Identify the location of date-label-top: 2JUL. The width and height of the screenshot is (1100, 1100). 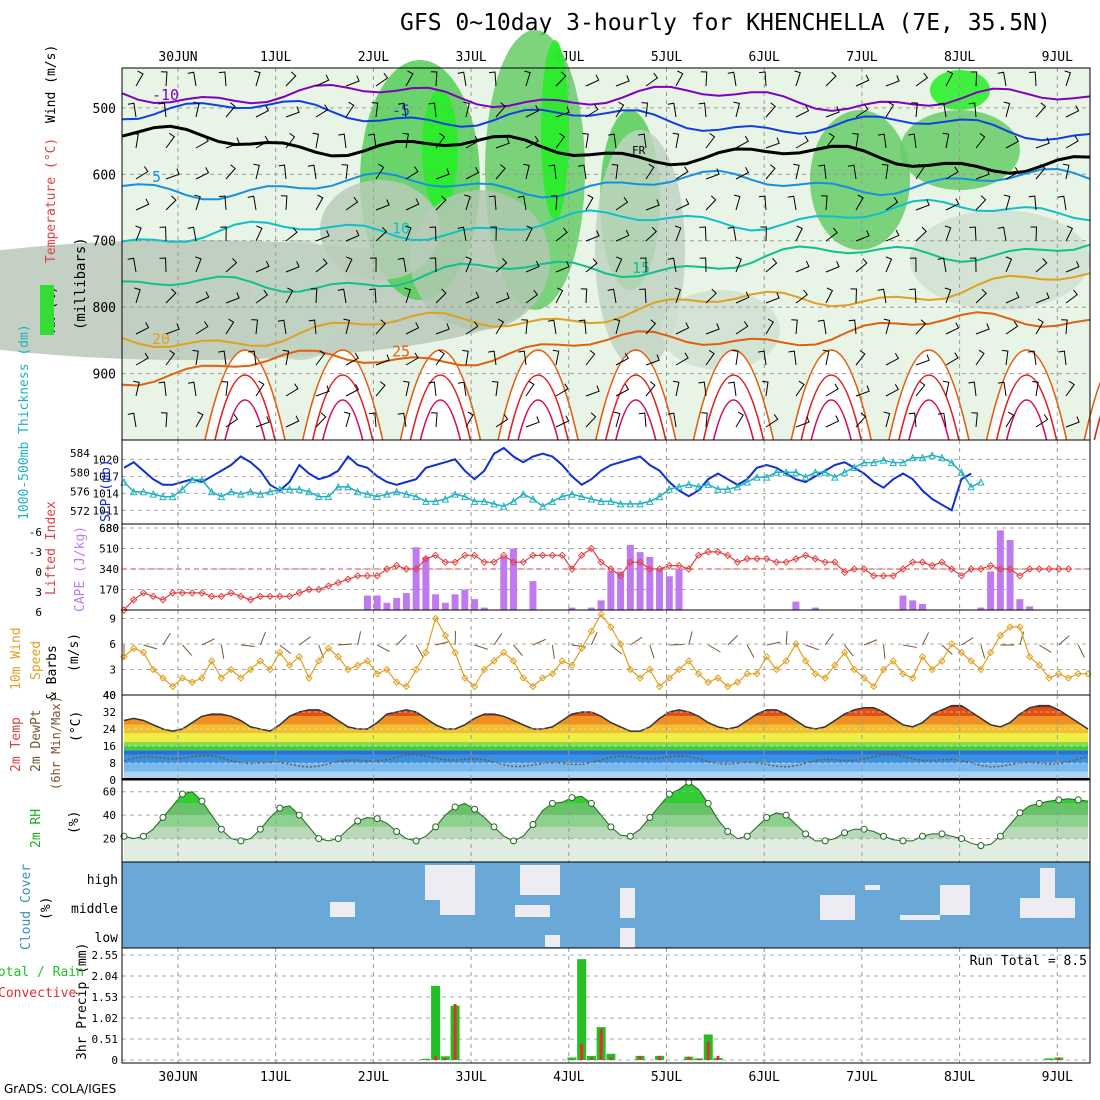
(373, 57).